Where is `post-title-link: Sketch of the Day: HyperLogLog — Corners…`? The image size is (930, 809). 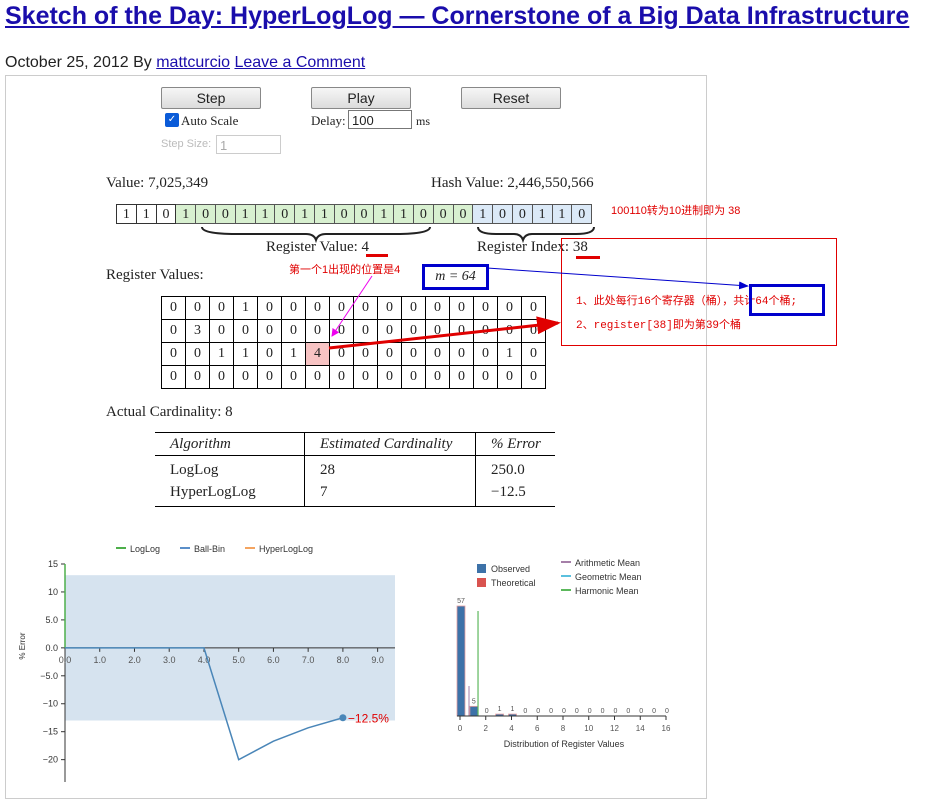 post-title-link: Sketch of the Day: HyperLogLog — Corners… is located at coordinates (457, 16).